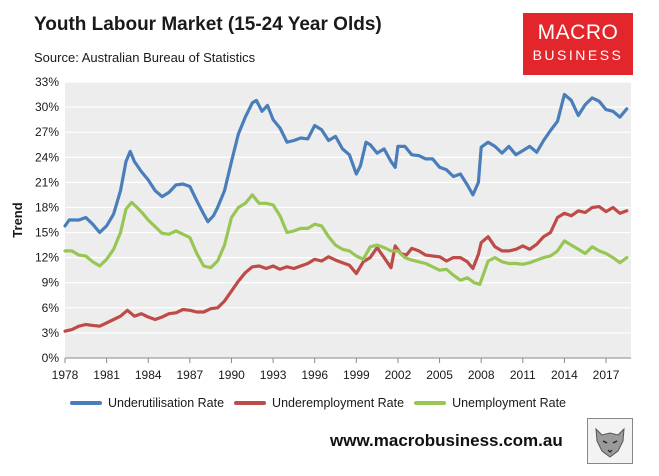 The width and height of the screenshot is (659, 476). What do you see at coordinates (578, 32) in the screenshot?
I see `logo-text-macro: MACRO` at bounding box center [578, 32].